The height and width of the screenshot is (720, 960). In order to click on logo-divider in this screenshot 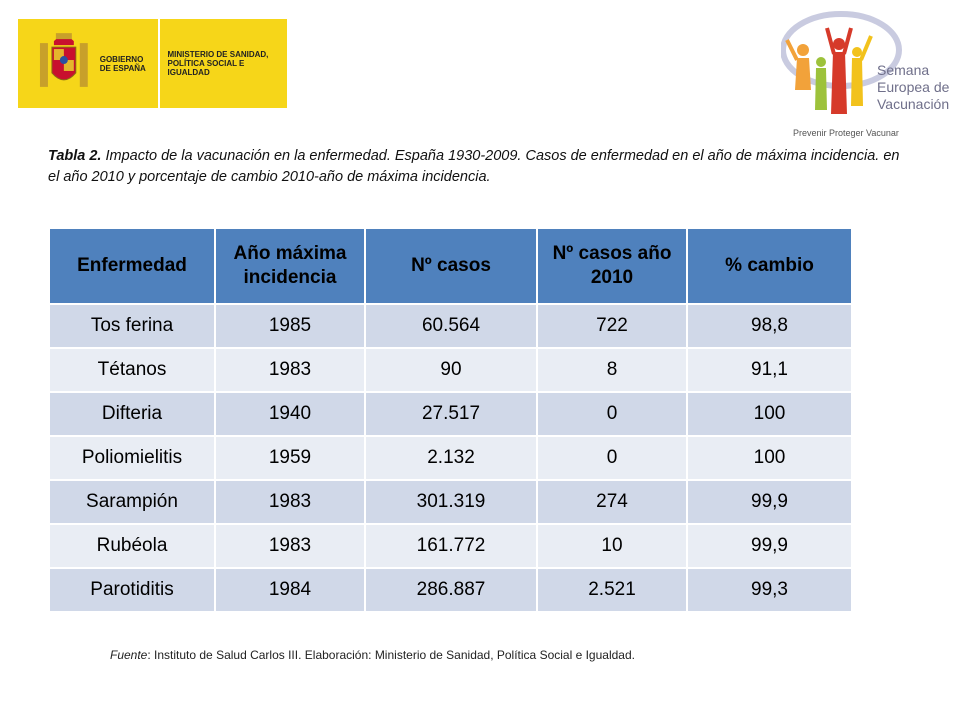, I will do `click(158, 63)`.